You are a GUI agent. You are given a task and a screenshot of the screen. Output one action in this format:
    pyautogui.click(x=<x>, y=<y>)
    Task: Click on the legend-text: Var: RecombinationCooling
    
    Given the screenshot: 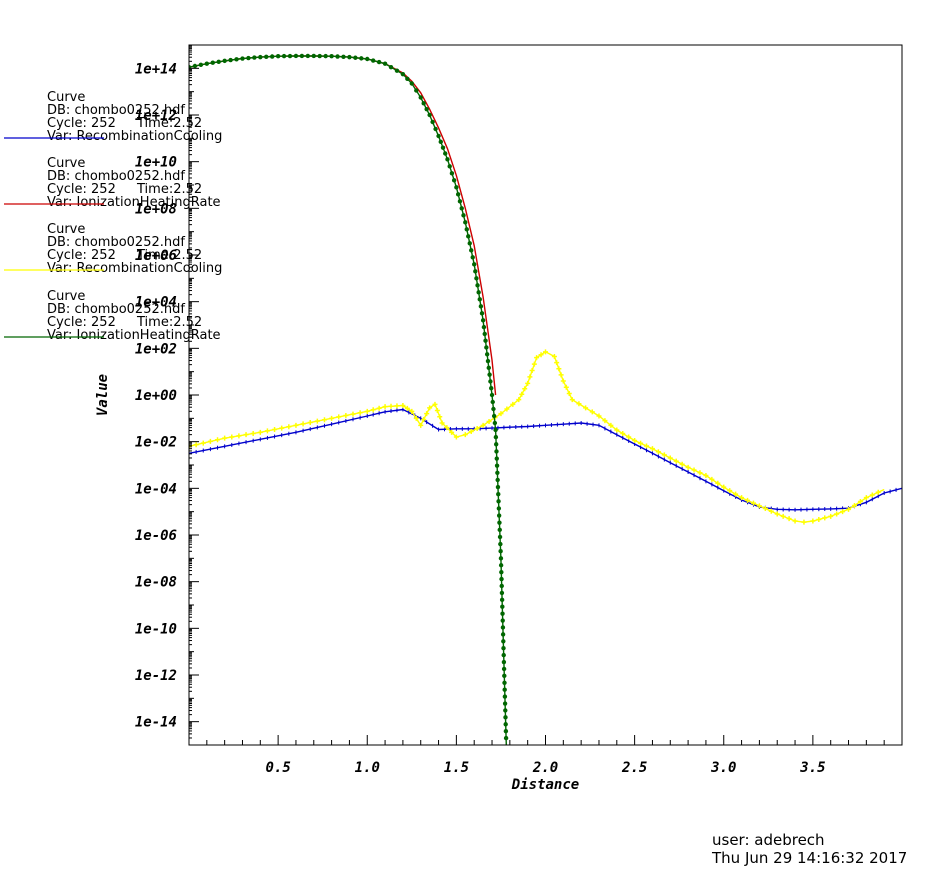 What is the action you would take?
    pyautogui.click(x=134, y=268)
    